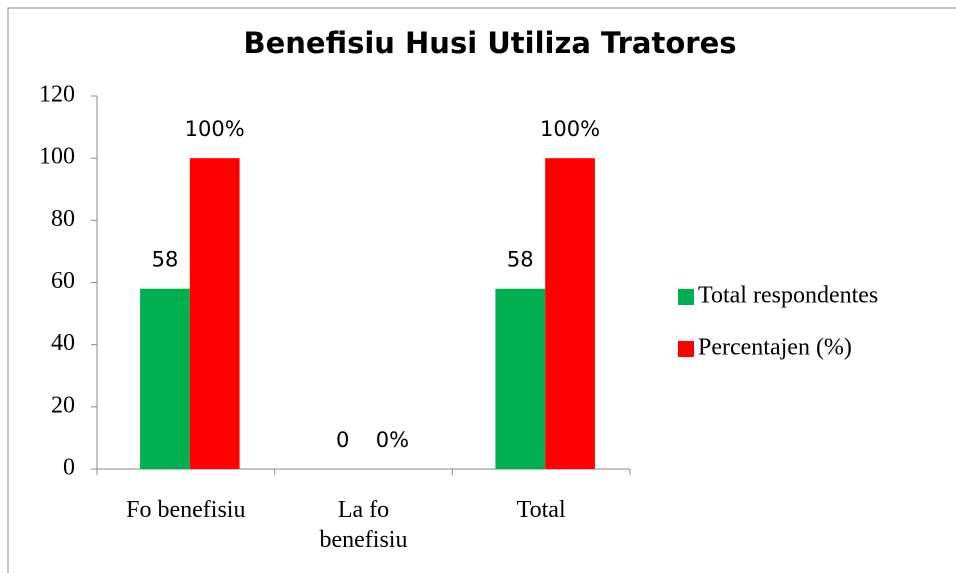  What do you see at coordinates (69, 468) in the screenshot?
I see `y-tick-label: 0` at bounding box center [69, 468].